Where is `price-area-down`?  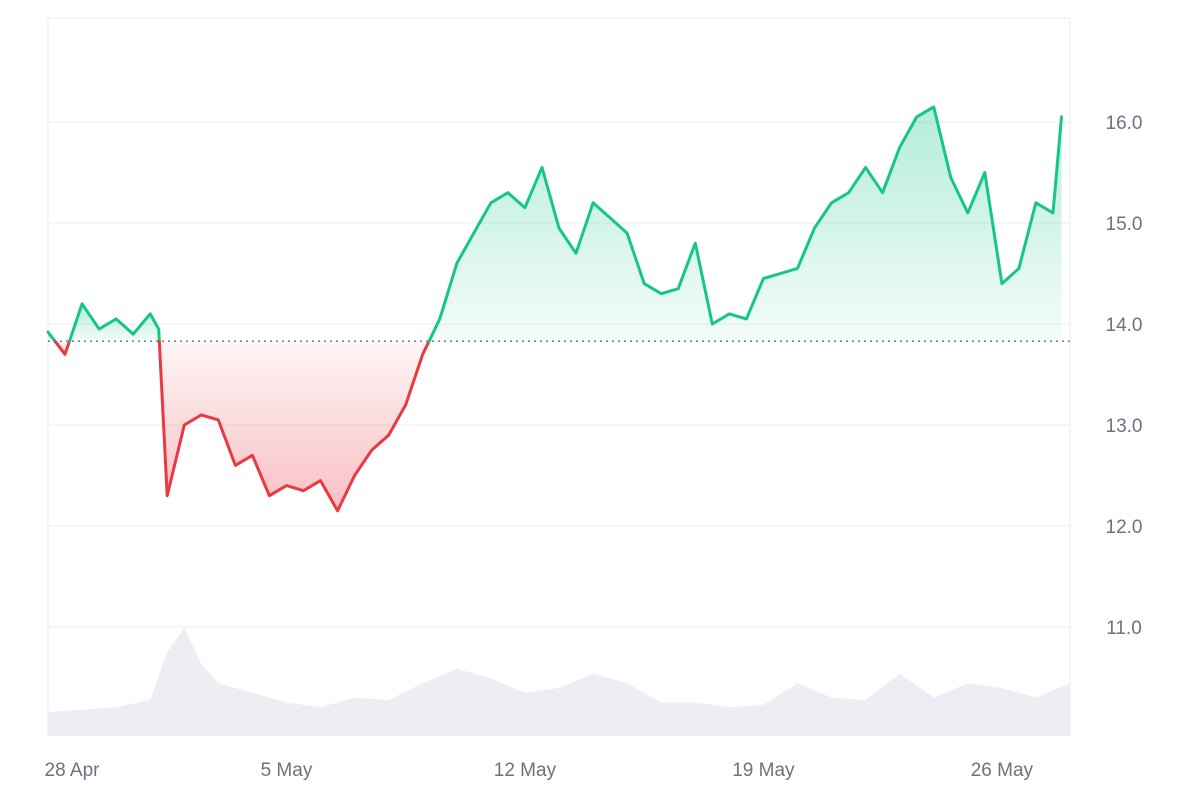 price-area-down is located at coordinates (294, 426).